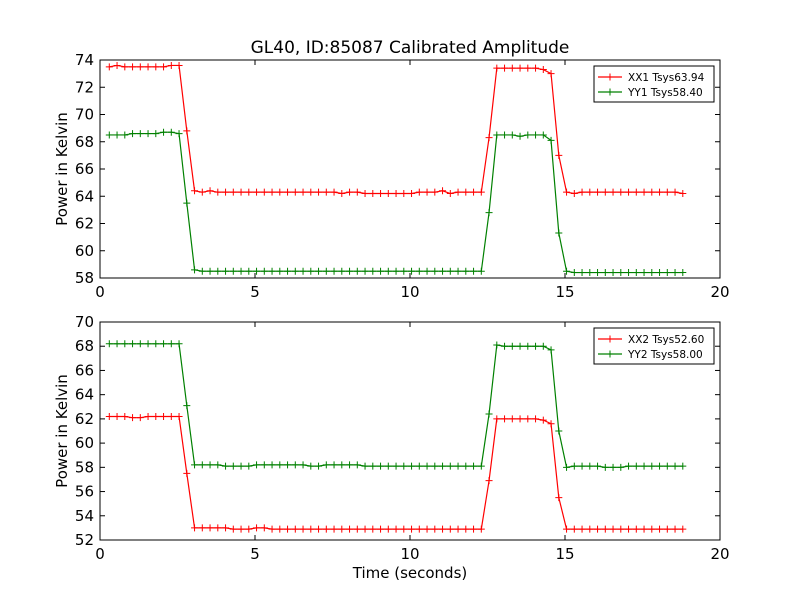 This screenshot has height=600, width=800. I want to click on x-tick-label: 5, so click(255, 292).